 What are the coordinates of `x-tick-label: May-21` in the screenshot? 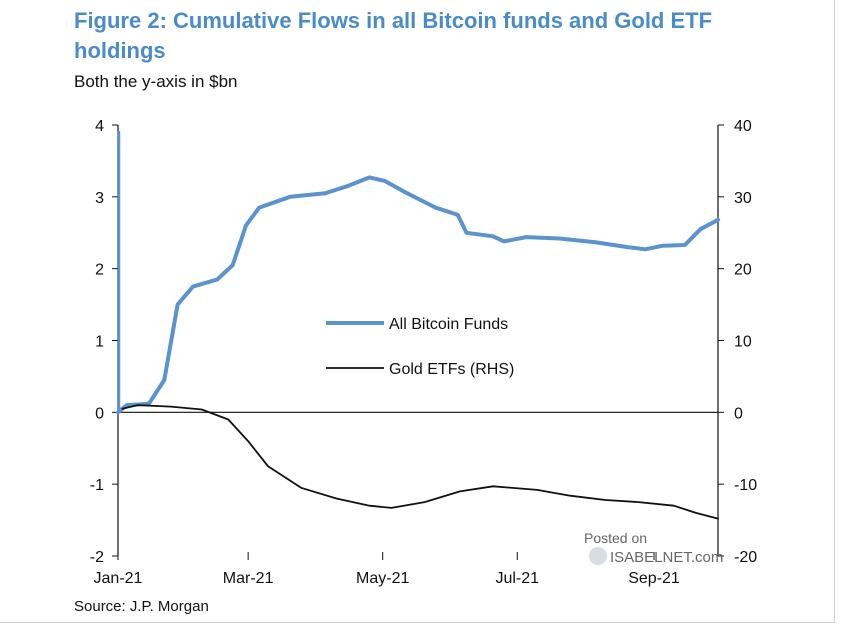 It's located at (382, 578).